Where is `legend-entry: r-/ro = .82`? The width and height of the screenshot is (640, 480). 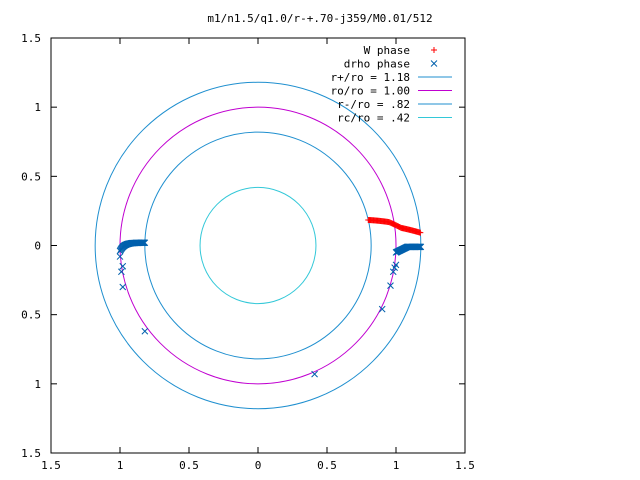 legend-entry: r-/ro = .82 is located at coordinates (394, 104).